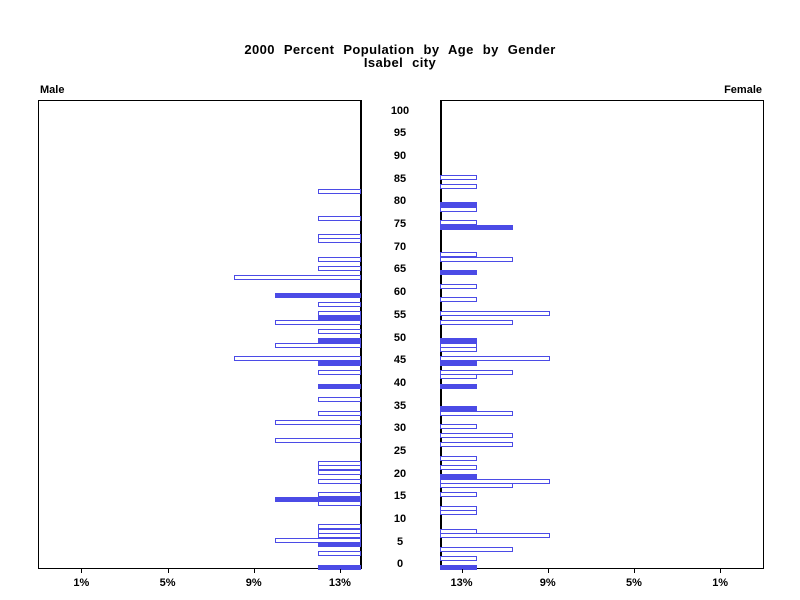 The image size is (800, 600). What do you see at coordinates (400, 382) in the screenshot?
I see `age-axis-label-40: 40` at bounding box center [400, 382].